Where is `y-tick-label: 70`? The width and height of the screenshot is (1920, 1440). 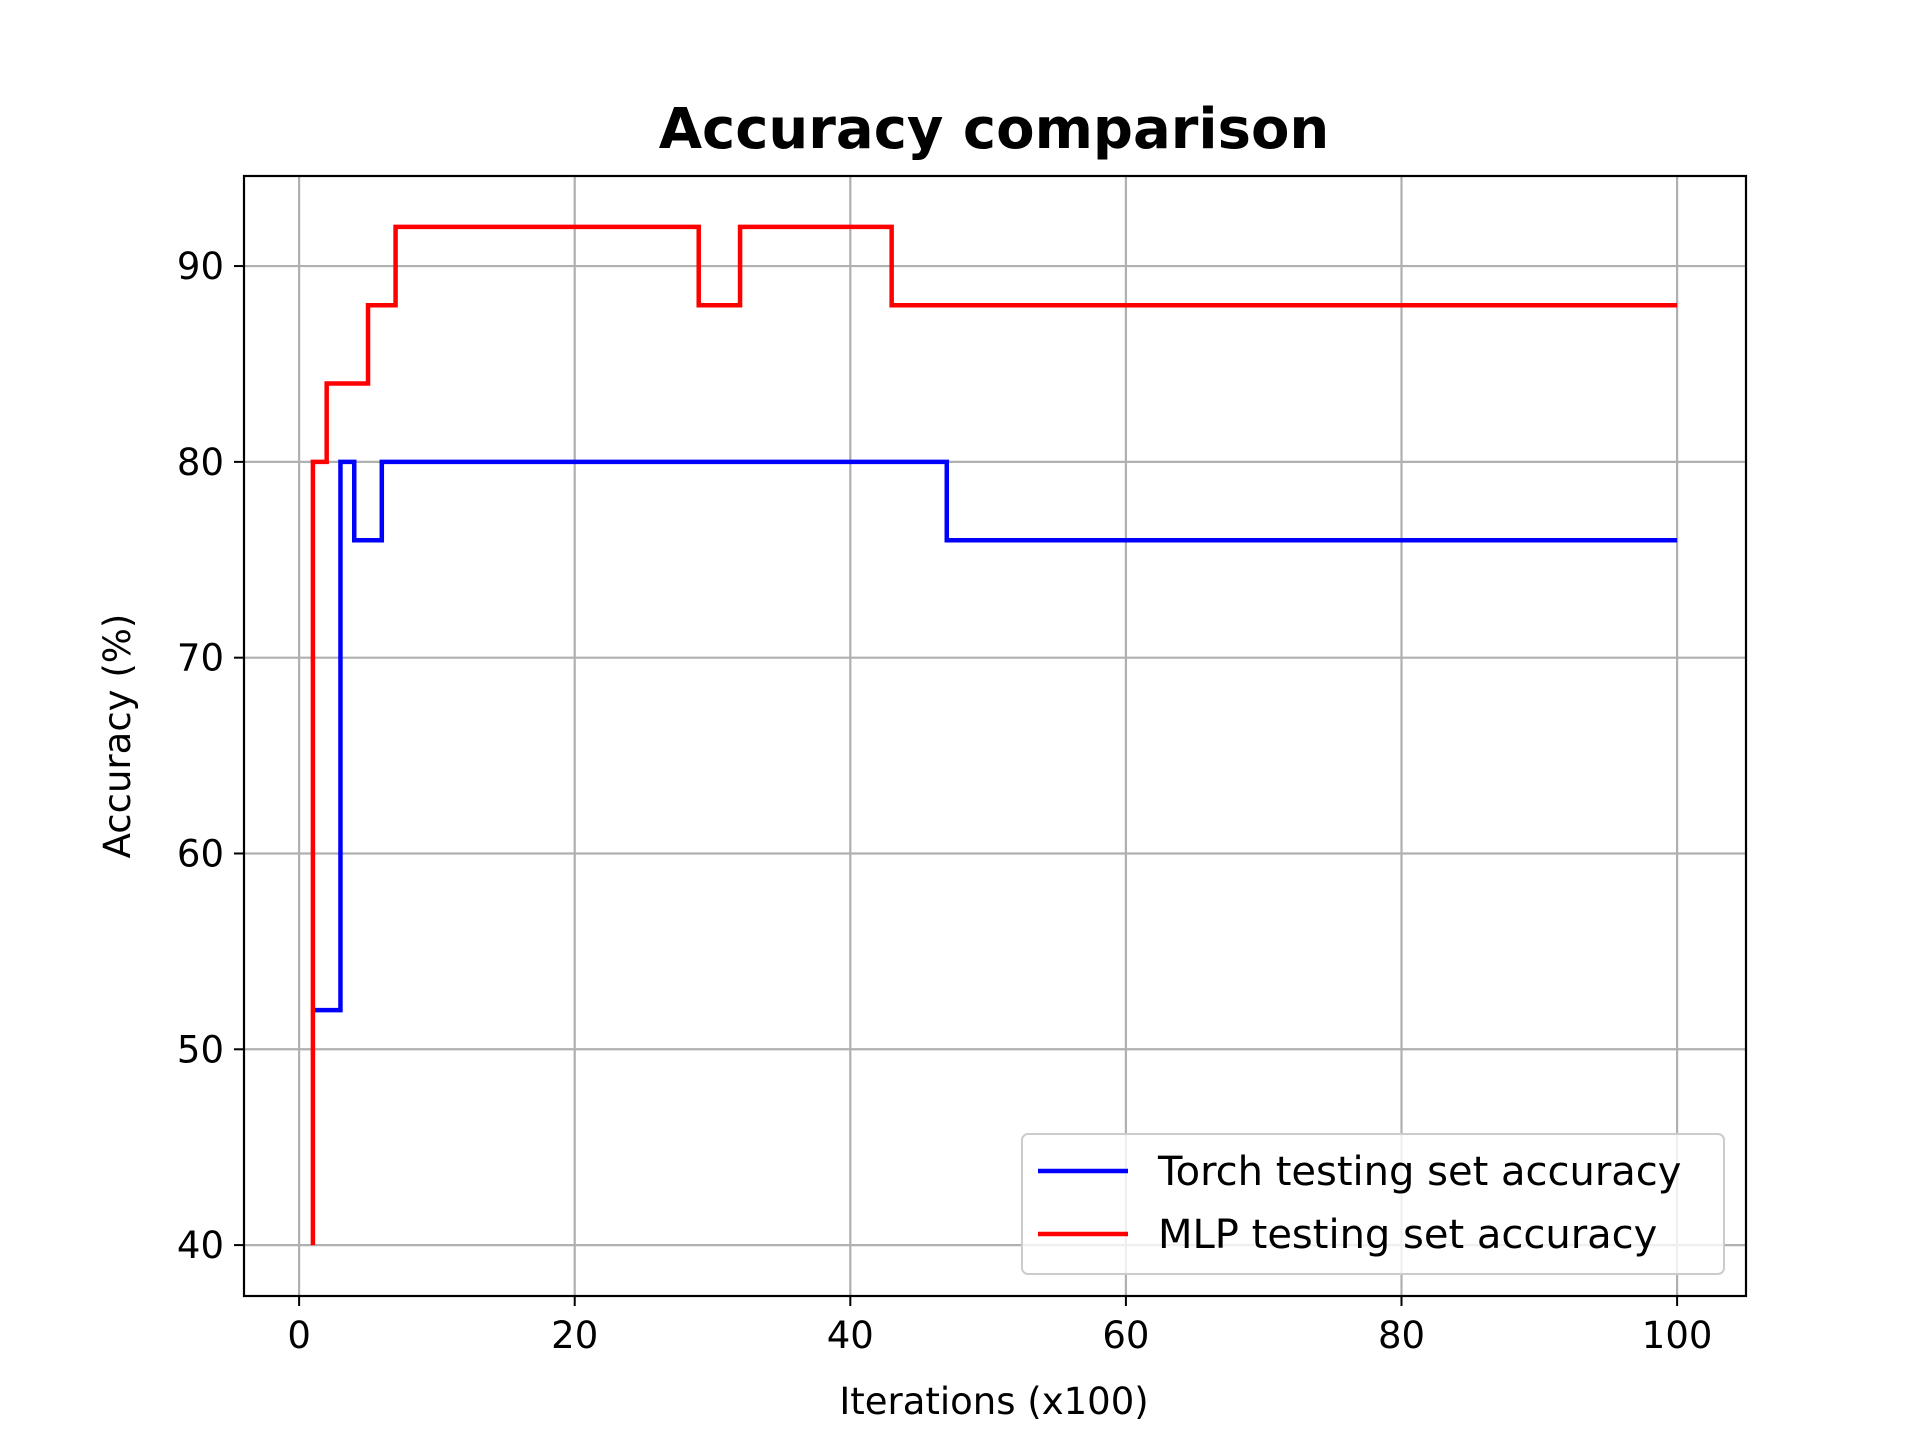
y-tick-label: 70 is located at coordinates (200, 658).